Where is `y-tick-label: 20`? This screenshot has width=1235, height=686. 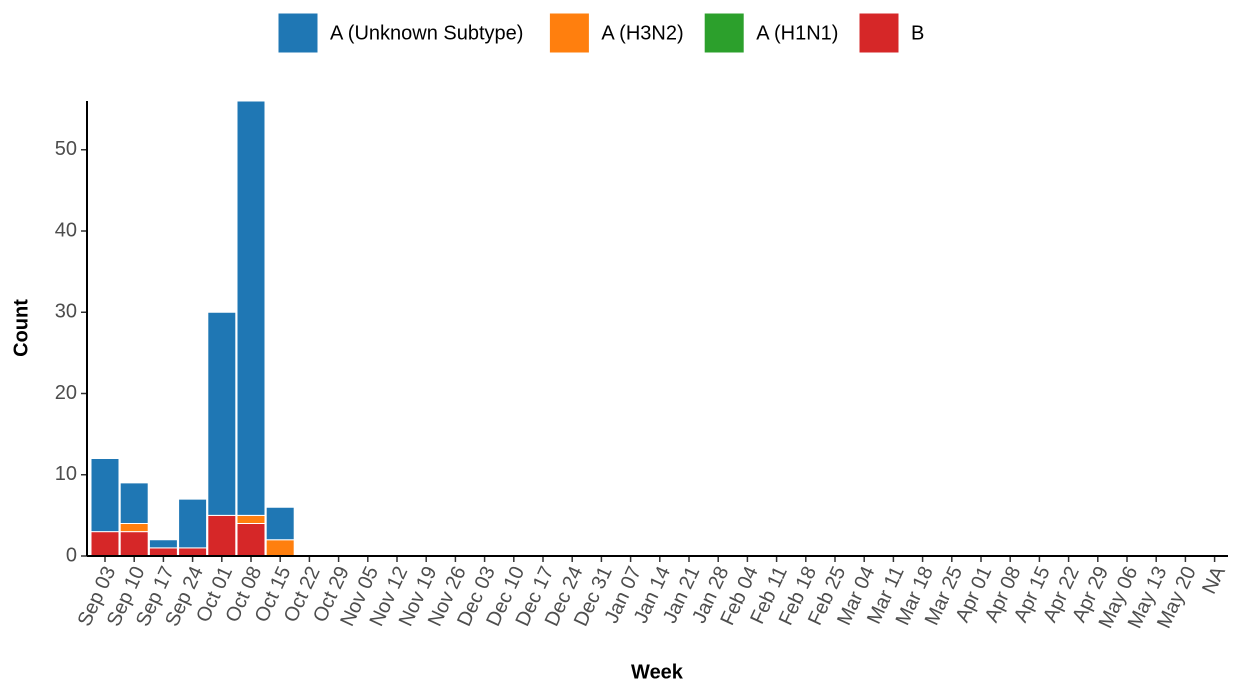
y-tick-label: 20 is located at coordinates (66, 393).